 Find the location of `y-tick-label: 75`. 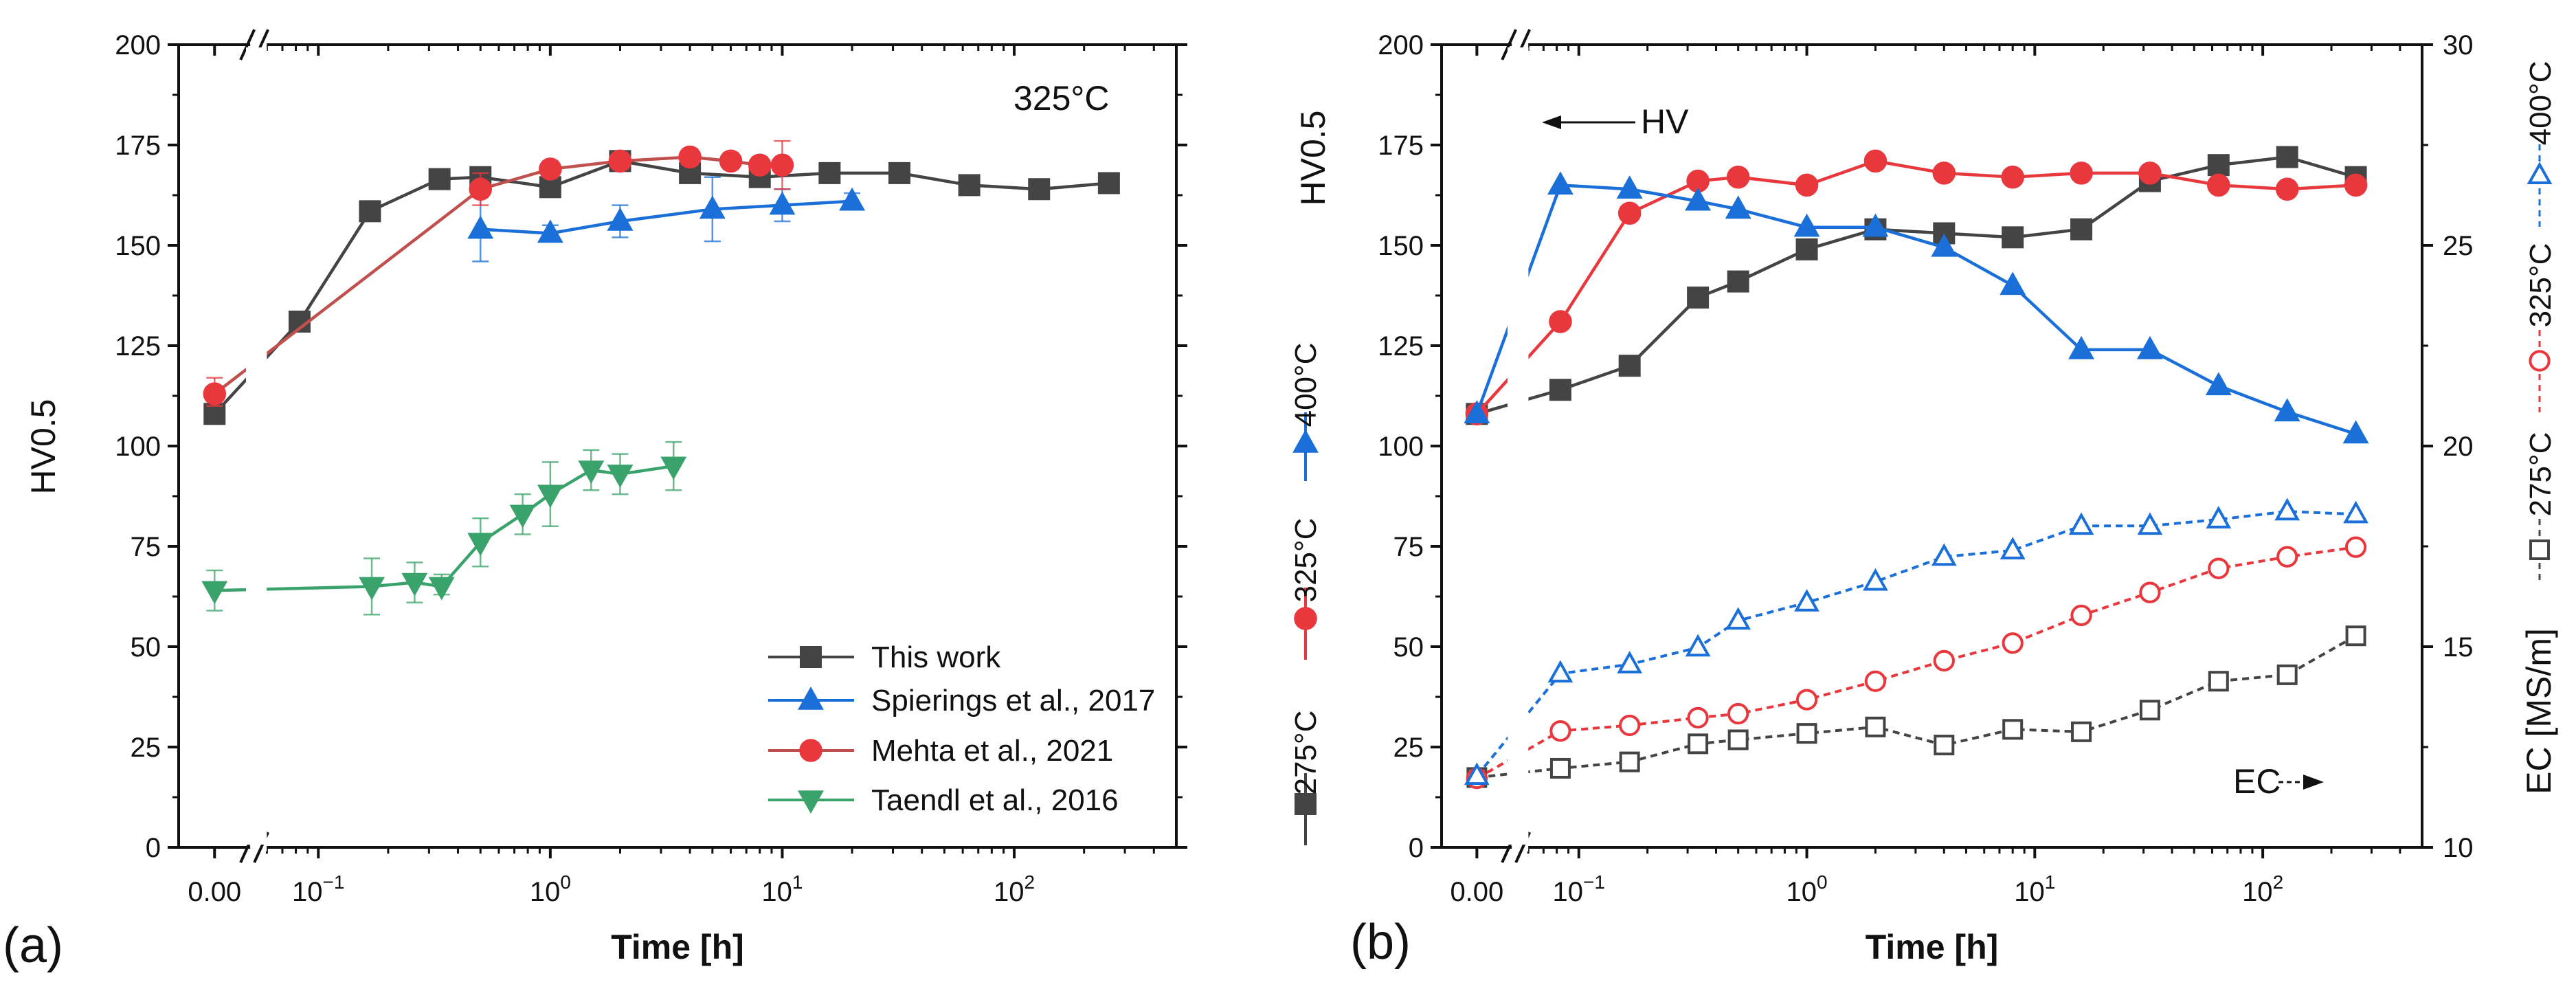

y-tick-label: 75 is located at coordinates (1408, 547).